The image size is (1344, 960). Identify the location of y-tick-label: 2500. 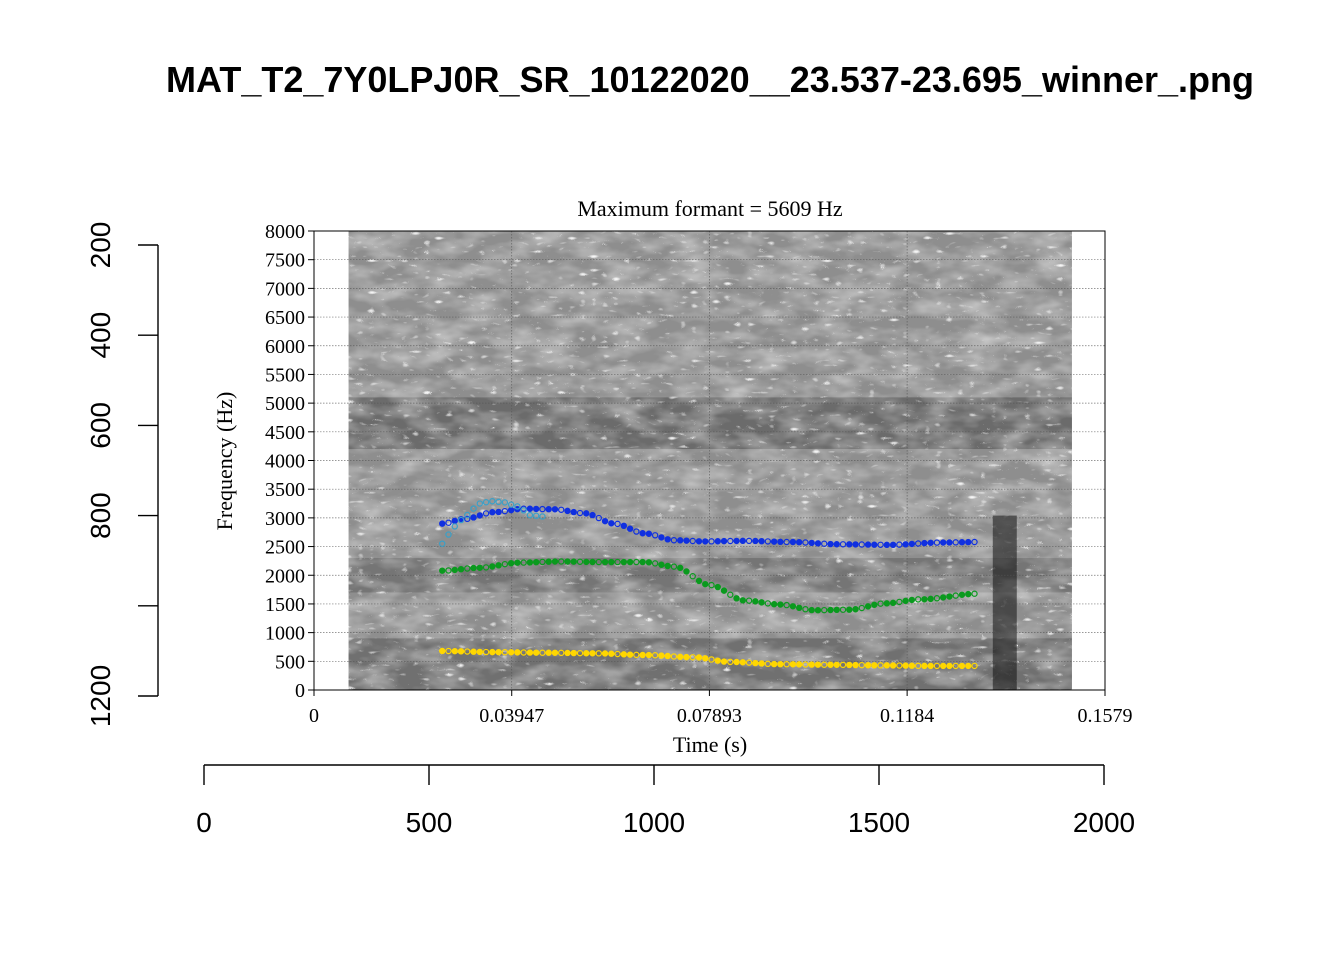
(285, 548).